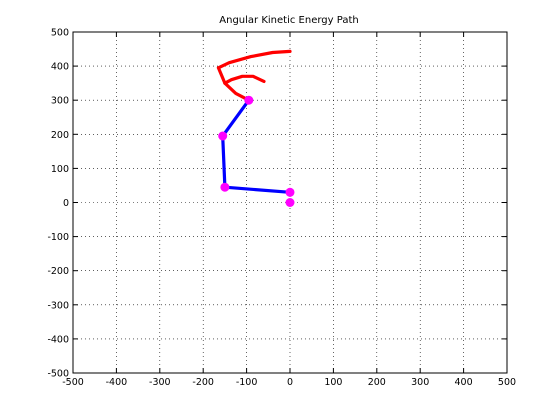 The width and height of the screenshot is (560, 420). I want to click on x-tick-label: 500, so click(507, 382).